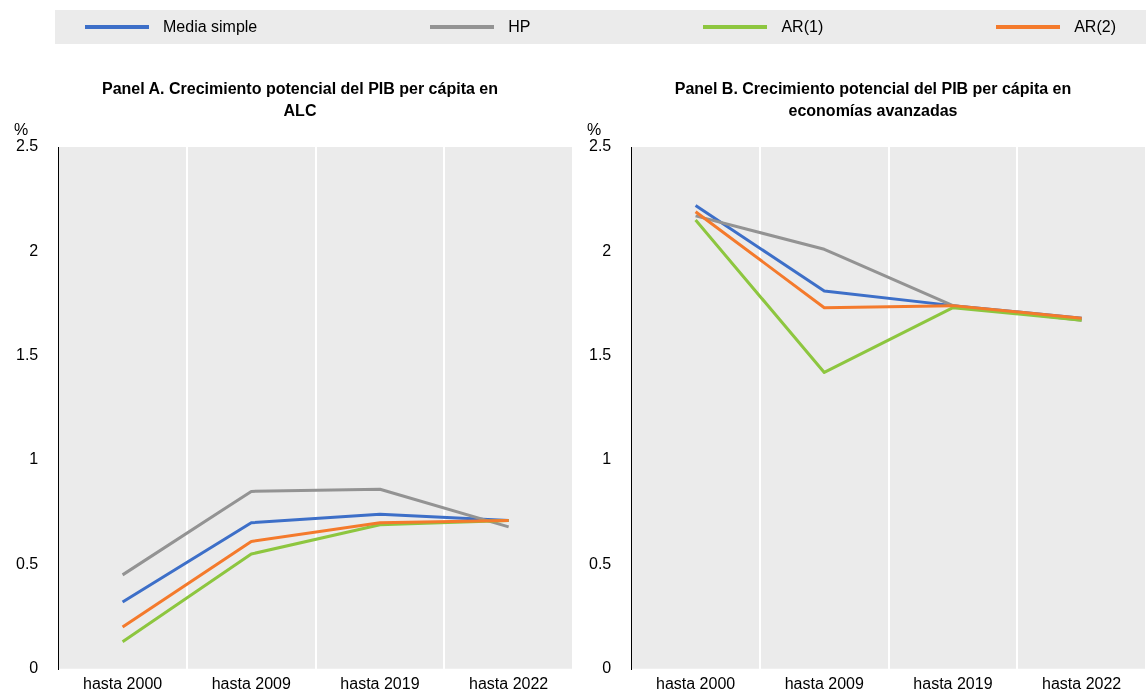 The image size is (1146, 700). Describe the element at coordinates (519, 27) in the screenshot. I see `legend-label: HP` at that location.